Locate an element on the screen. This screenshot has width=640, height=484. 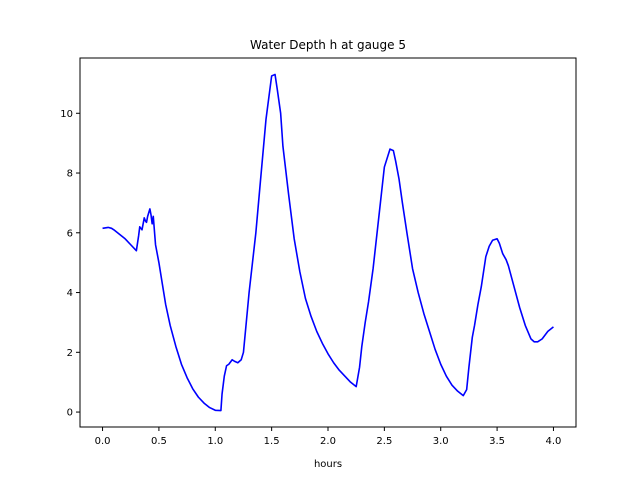
y-tick-label: 4 is located at coordinates (70, 293).